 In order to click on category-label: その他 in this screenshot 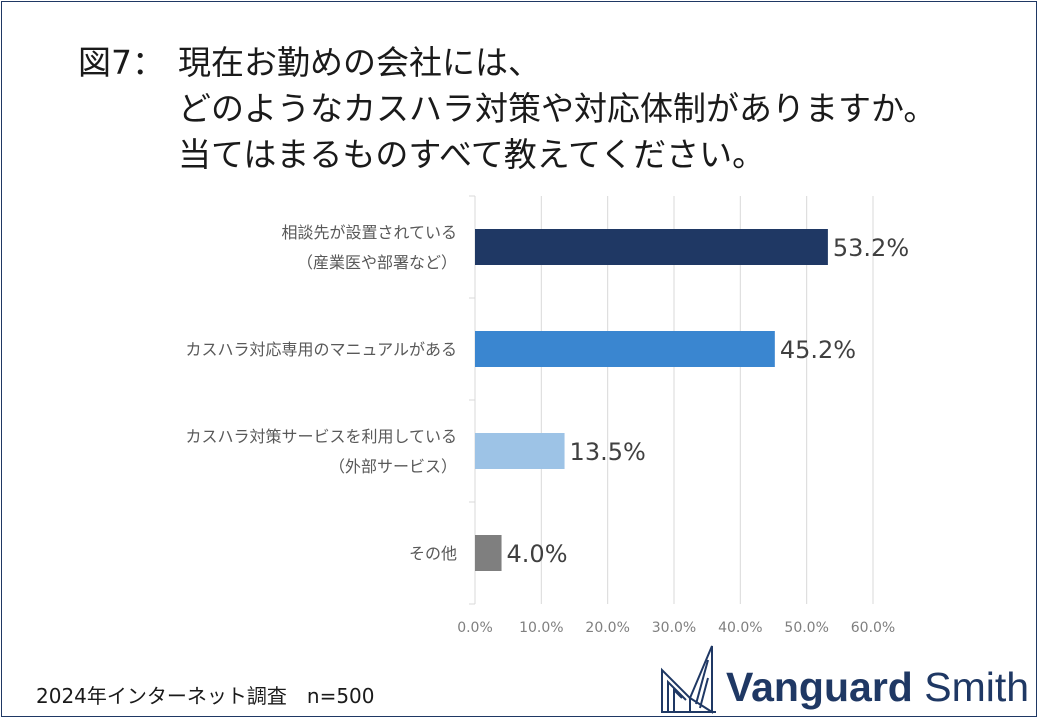, I will do `click(433, 553)`.